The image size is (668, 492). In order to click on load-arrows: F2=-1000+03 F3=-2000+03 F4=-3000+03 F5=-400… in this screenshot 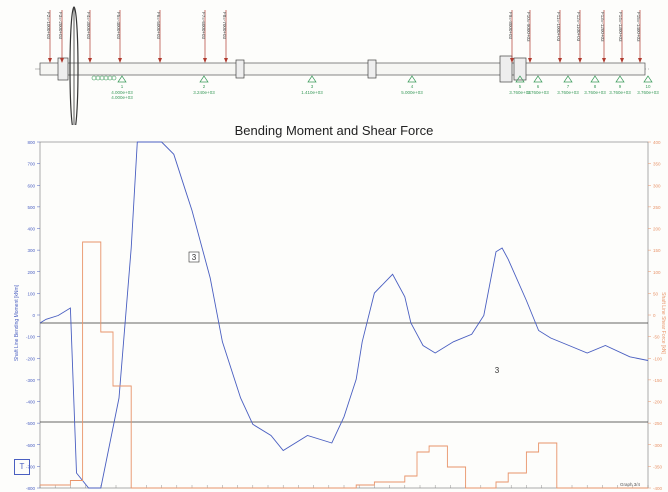, I will do `click(344, 36)`.